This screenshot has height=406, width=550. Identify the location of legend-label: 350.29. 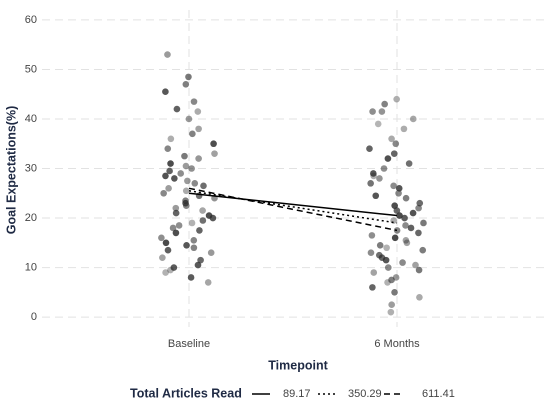
(365, 394).